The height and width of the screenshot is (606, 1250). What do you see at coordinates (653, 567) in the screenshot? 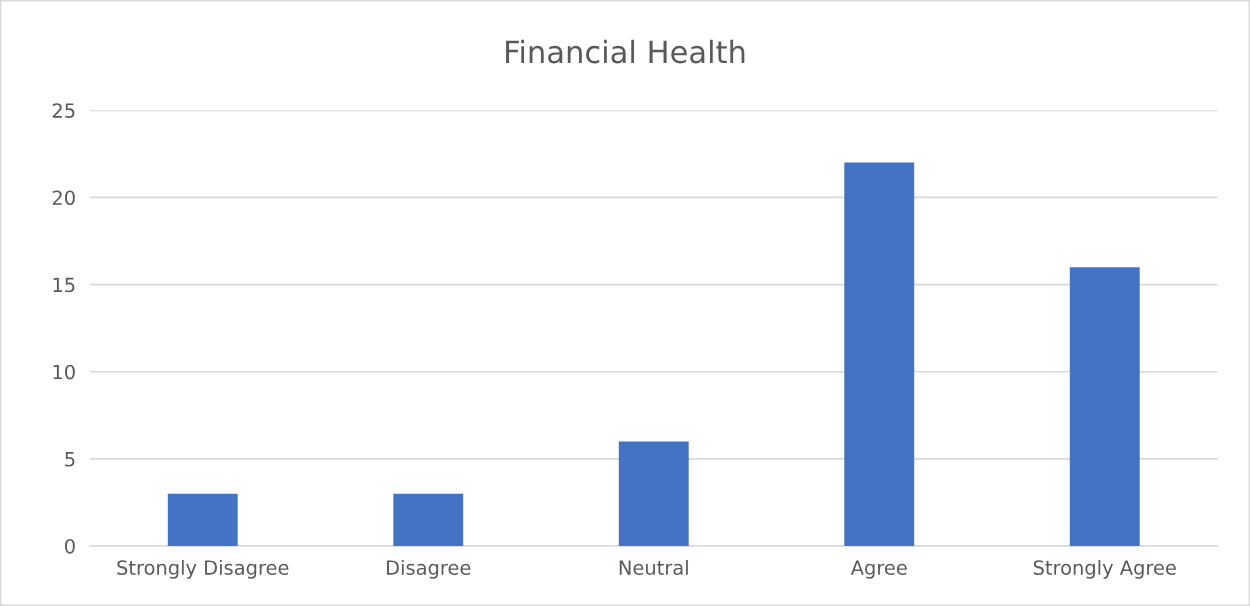
I see `x-tick-label: Neutral` at bounding box center [653, 567].